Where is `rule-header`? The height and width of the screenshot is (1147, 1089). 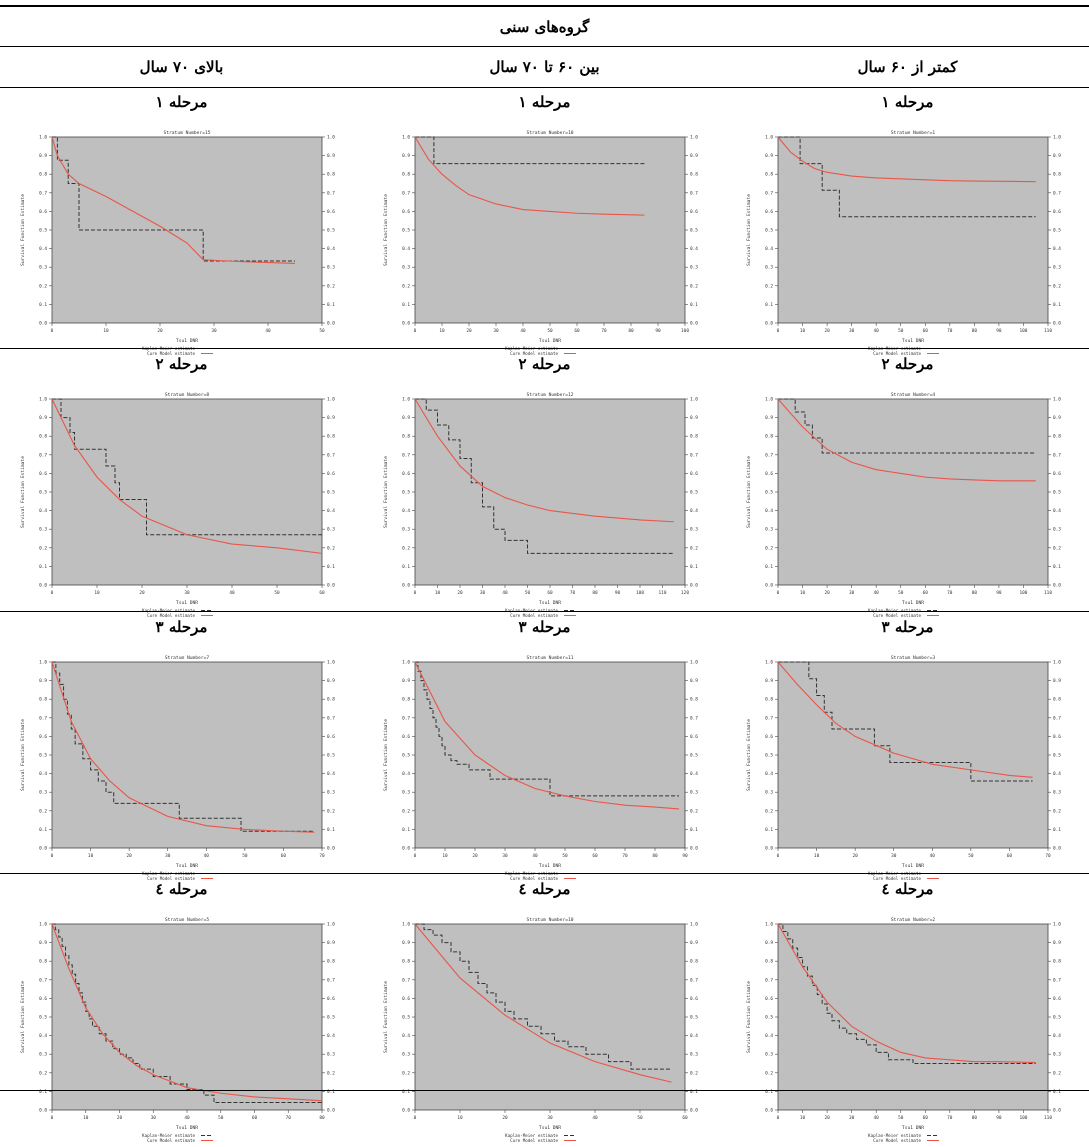
rule-header is located at coordinates (544, 87).